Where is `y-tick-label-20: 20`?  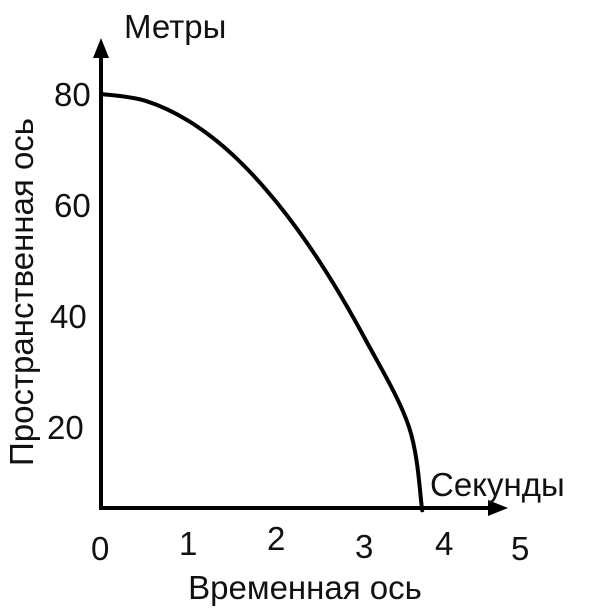 y-tick-label-20: 20 is located at coordinates (65, 427).